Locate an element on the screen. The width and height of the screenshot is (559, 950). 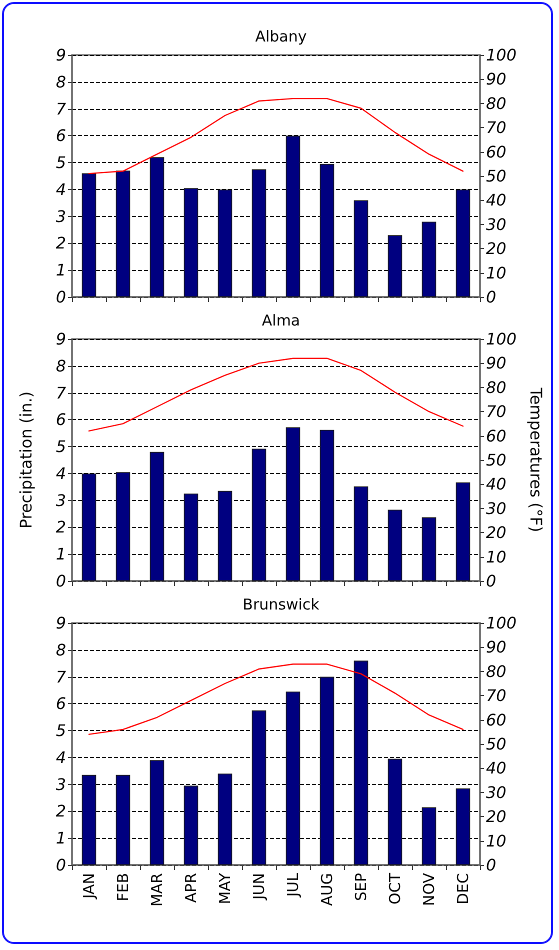
x-tick-label: MAR is located at coordinates (157, 890).